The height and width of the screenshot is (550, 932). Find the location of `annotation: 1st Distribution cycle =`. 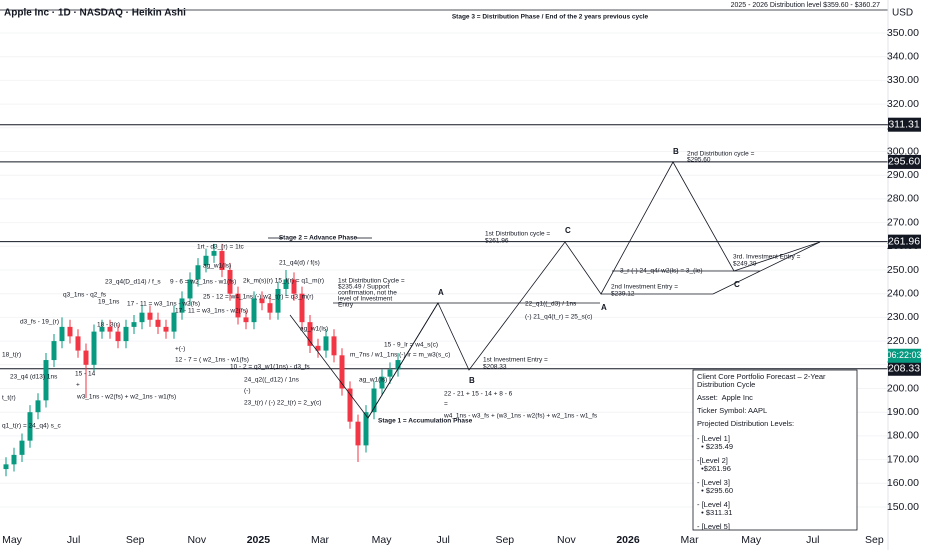

annotation: 1st Distribution cycle = is located at coordinates (517, 234).